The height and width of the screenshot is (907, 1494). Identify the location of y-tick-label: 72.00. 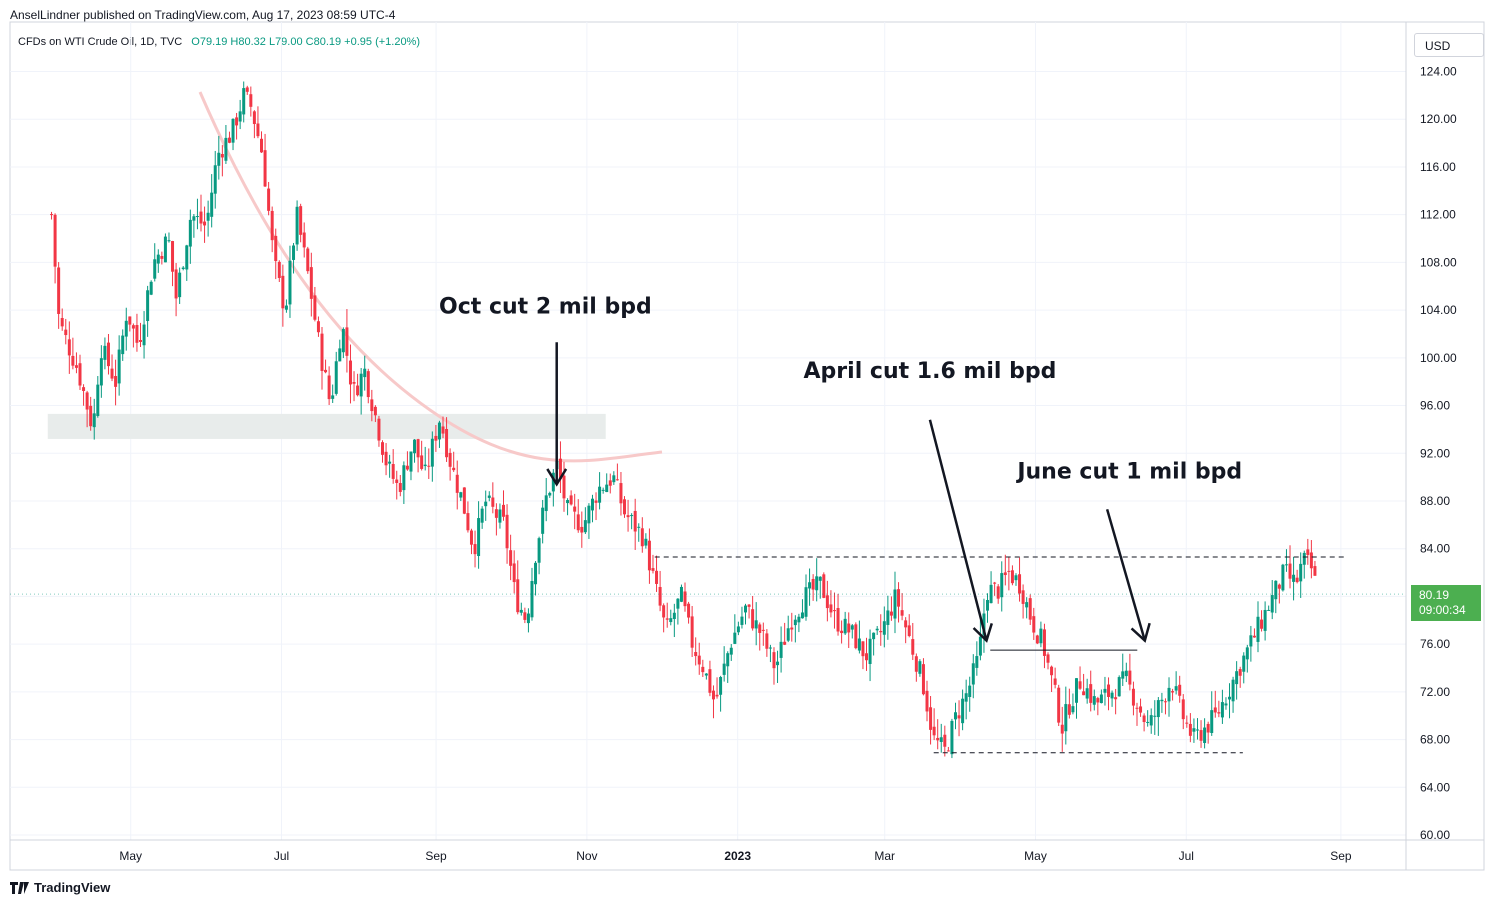
(1435, 692).